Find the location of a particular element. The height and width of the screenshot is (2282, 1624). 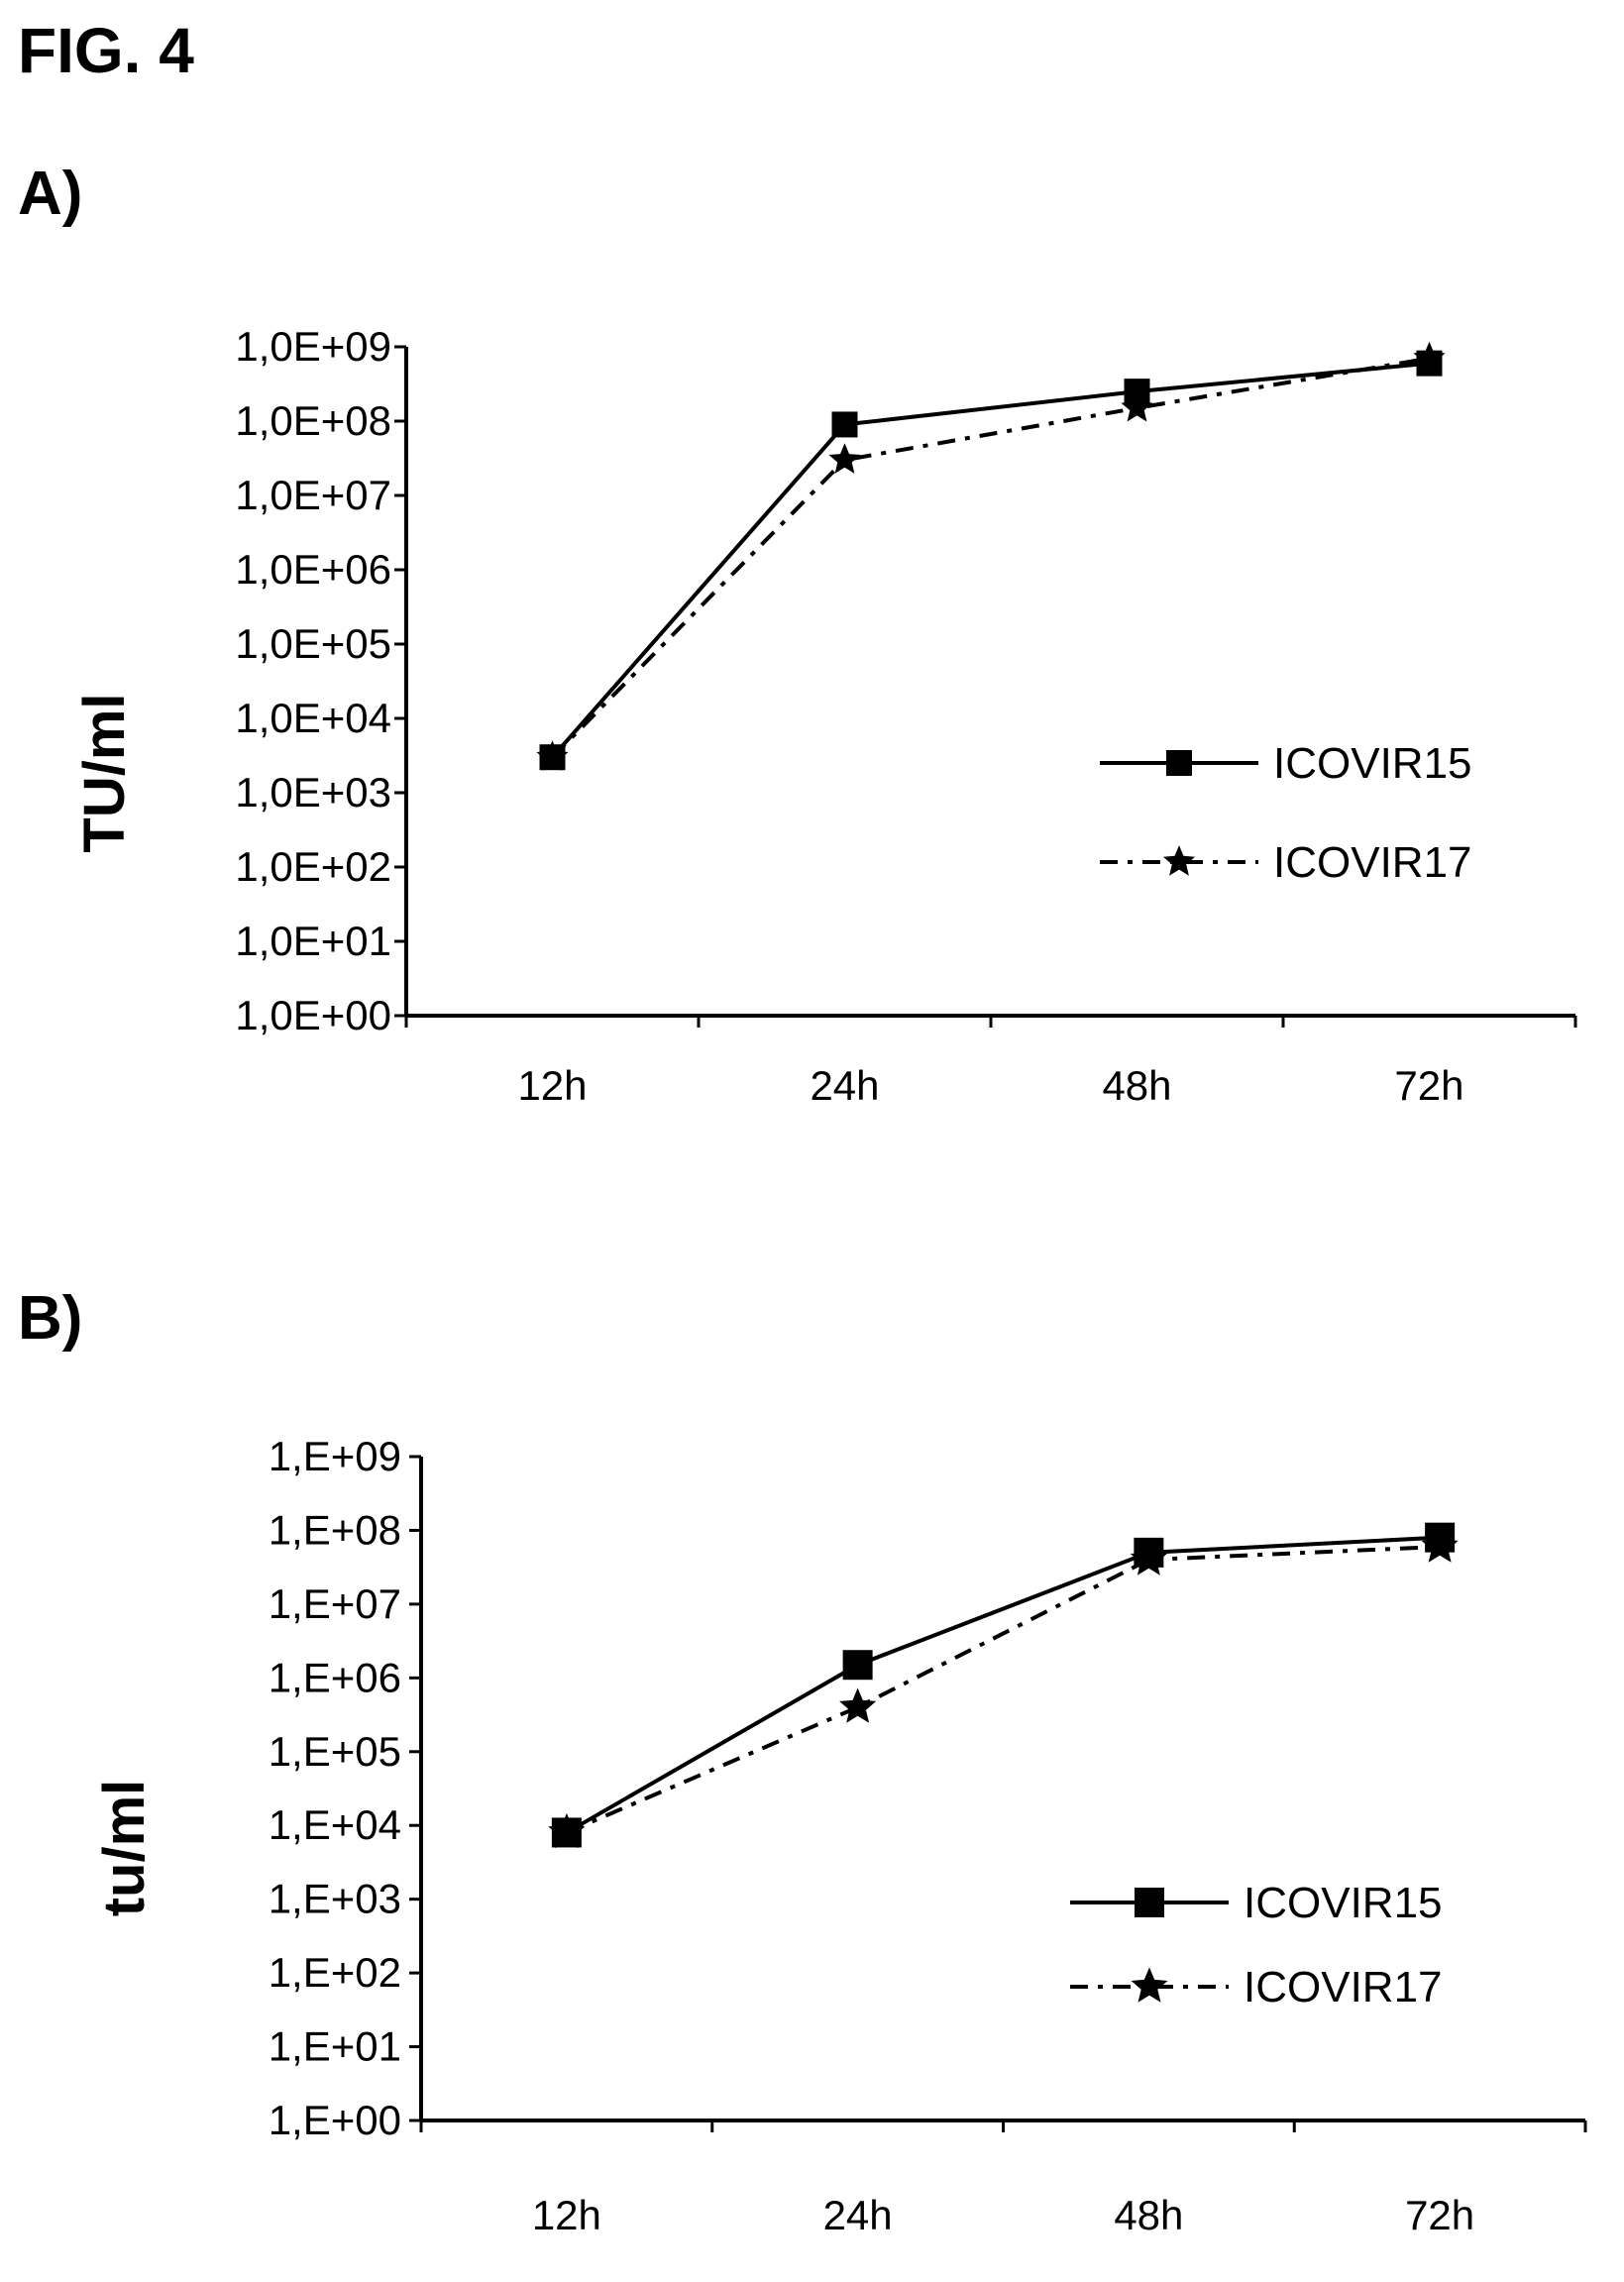

y-tick-label: 1,E+03 is located at coordinates (335, 1899).